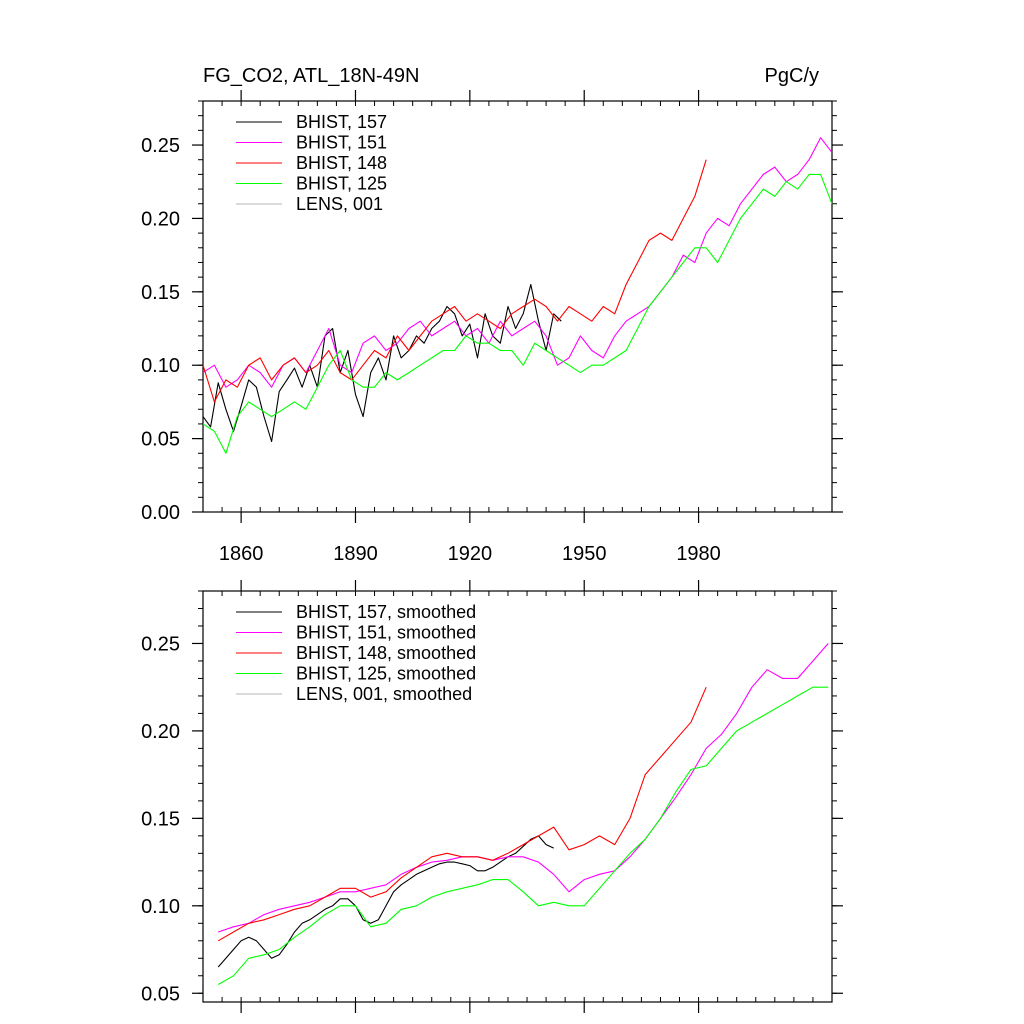 The width and height of the screenshot is (1024, 1024). Describe the element at coordinates (341, 163) in the screenshot. I see `top-legend-label: BHIST, 148` at that location.